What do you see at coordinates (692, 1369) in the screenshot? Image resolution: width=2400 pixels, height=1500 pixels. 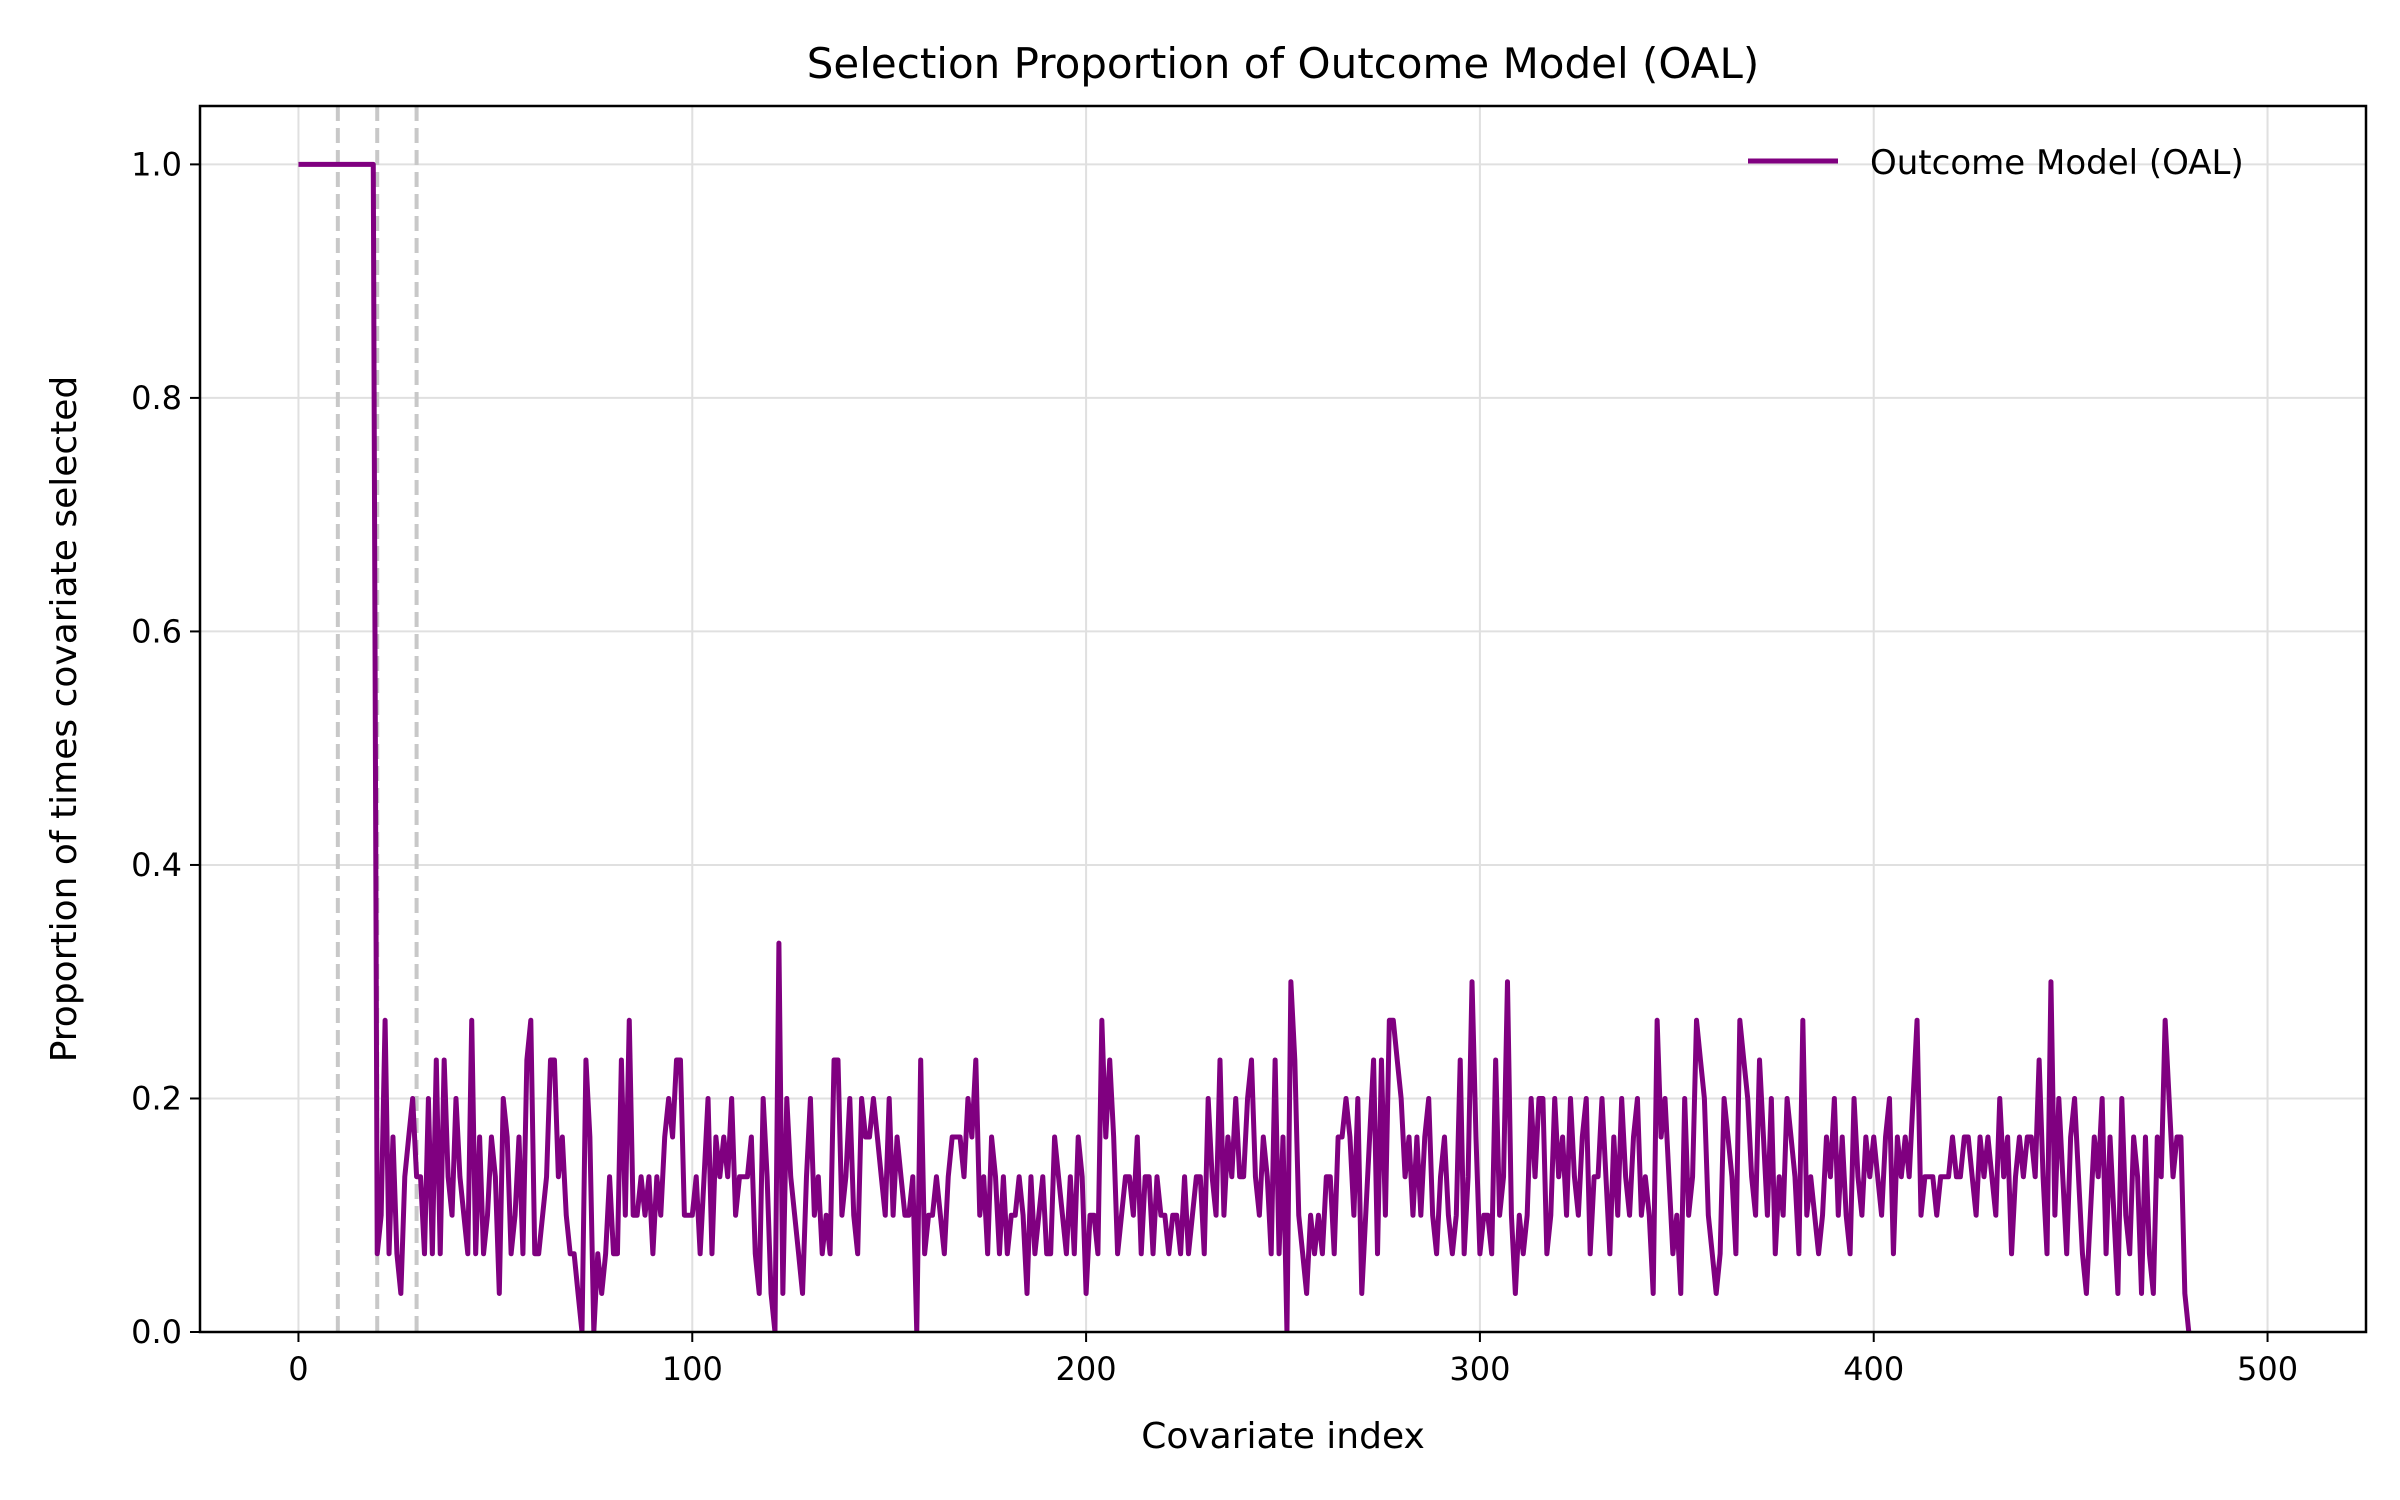 I see `x-tick-label: 100` at bounding box center [692, 1369].